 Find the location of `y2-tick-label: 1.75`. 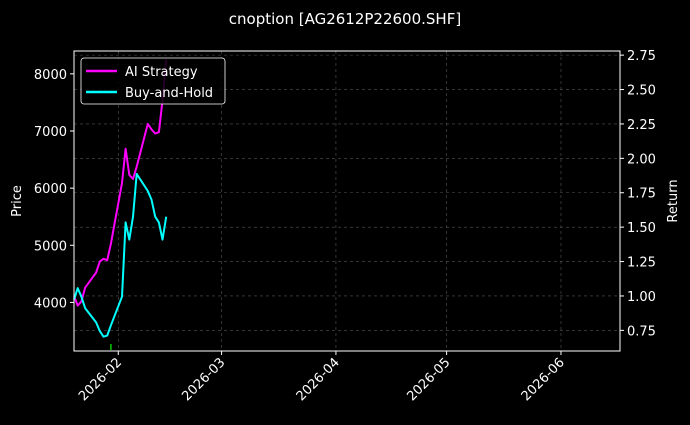

y2-tick-label: 1.75 is located at coordinates (641, 194).